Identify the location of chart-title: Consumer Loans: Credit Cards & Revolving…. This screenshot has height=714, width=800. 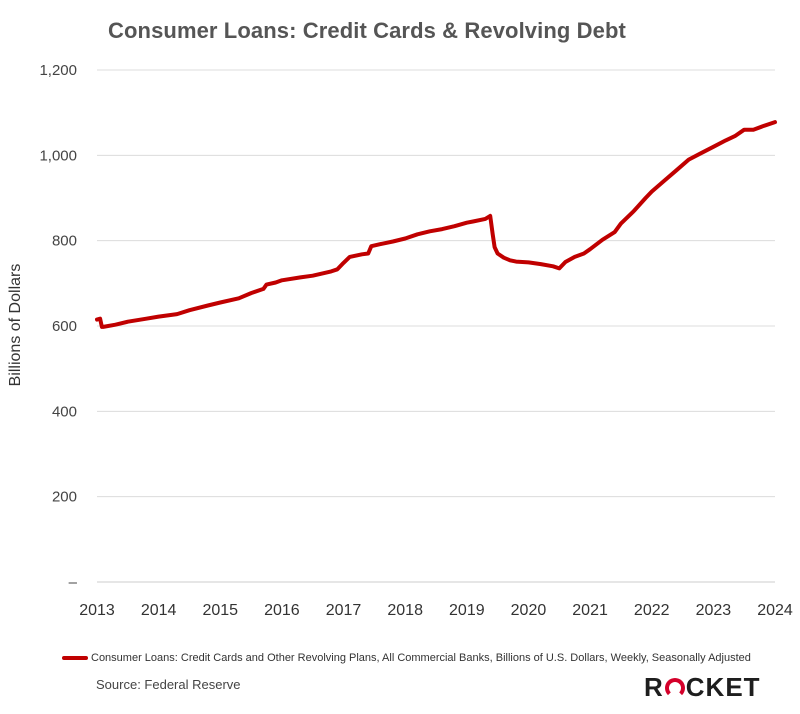
(367, 30).